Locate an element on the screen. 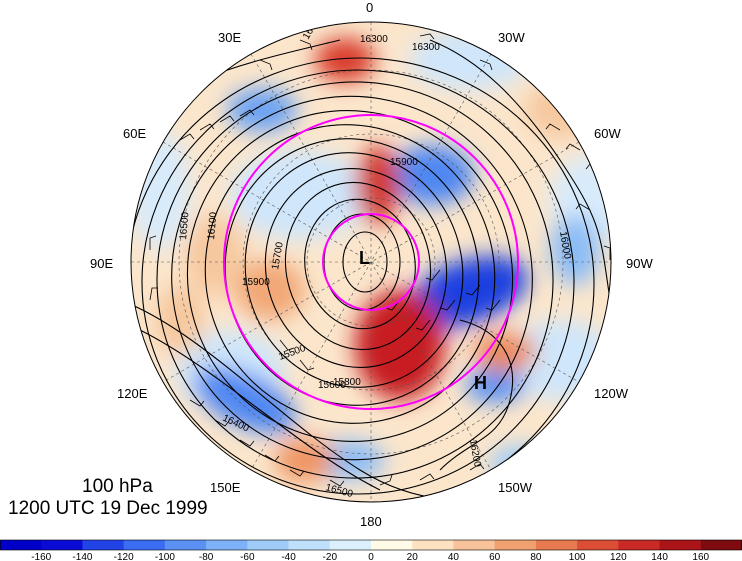 Image resolution: width=742 pixels, height=561 pixels. contour-label: 16500 is located at coordinates (184, 225).